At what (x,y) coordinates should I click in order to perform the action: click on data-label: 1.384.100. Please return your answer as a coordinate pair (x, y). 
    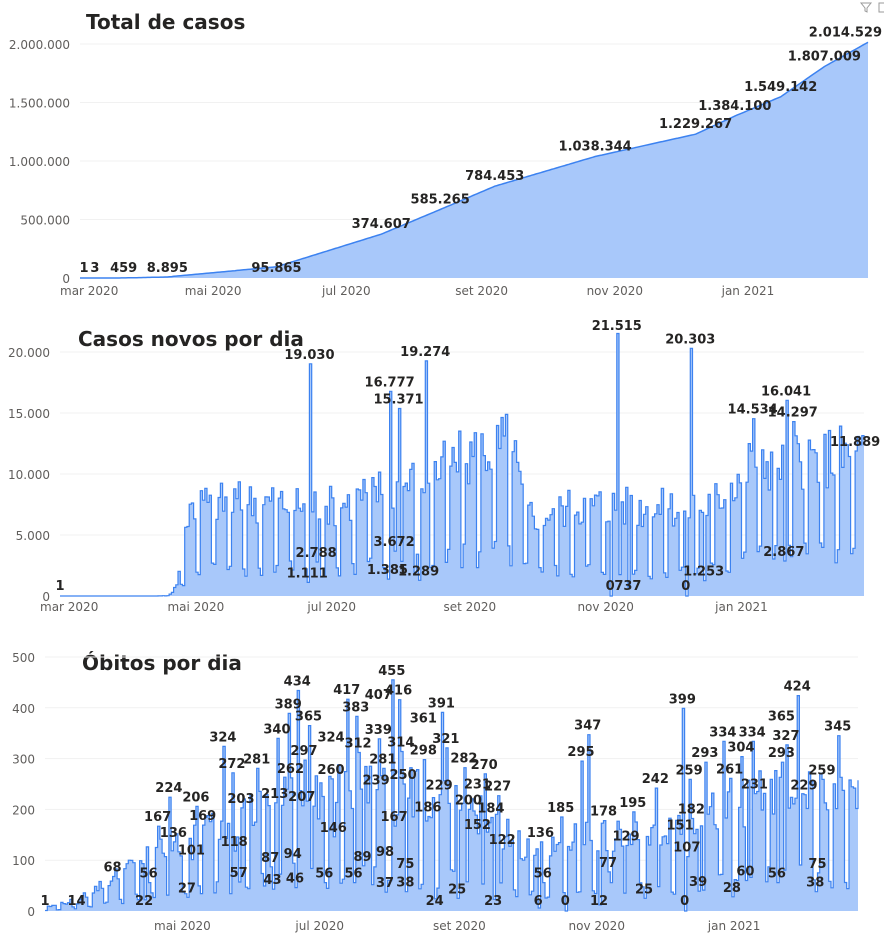
    Looking at the image, I should click on (734, 106).